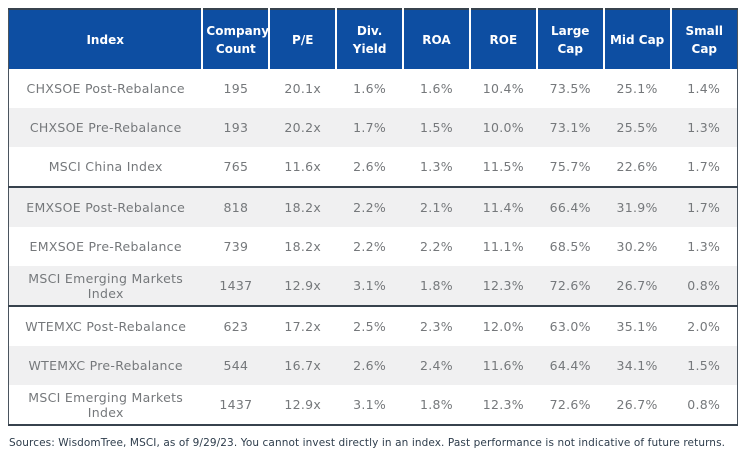 The image size is (747, 457). I want to click on value-cell: 25.5%, so click(637, 127).